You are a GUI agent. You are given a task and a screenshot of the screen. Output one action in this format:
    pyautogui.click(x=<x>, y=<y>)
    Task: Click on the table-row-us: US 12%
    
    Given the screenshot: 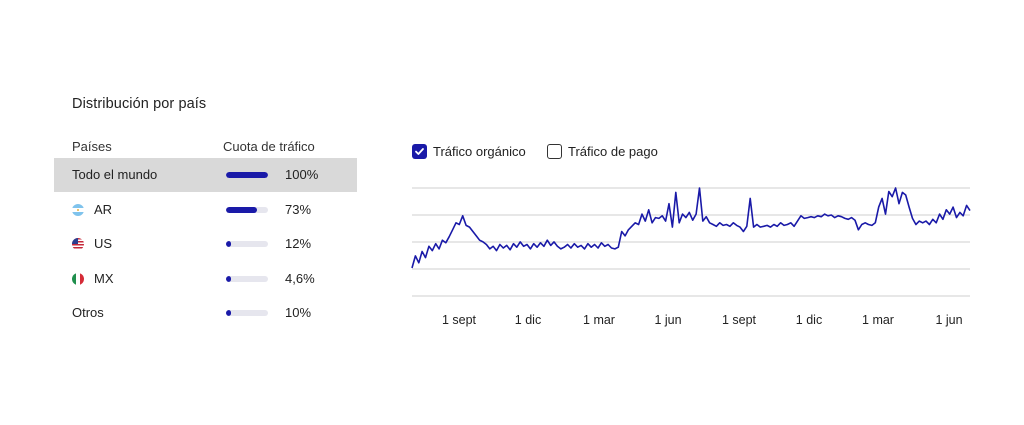 What is the action you would take?
    pyautogui.click(x=205, y=244)
    